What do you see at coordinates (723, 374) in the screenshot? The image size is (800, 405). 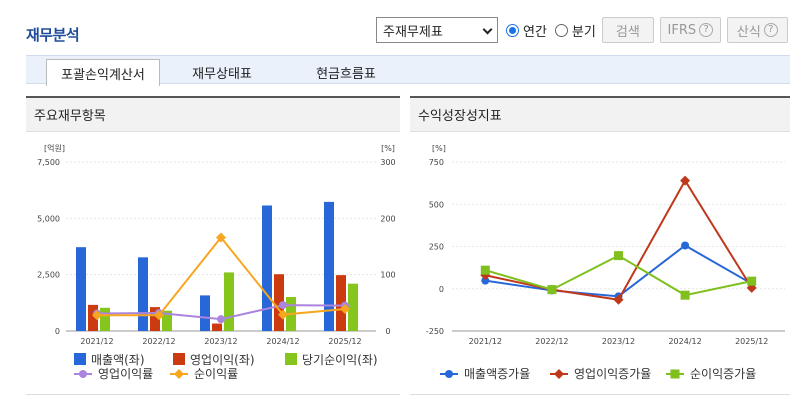 I see `legend-label: 순이익증가율` at bounding box center [723, 374].